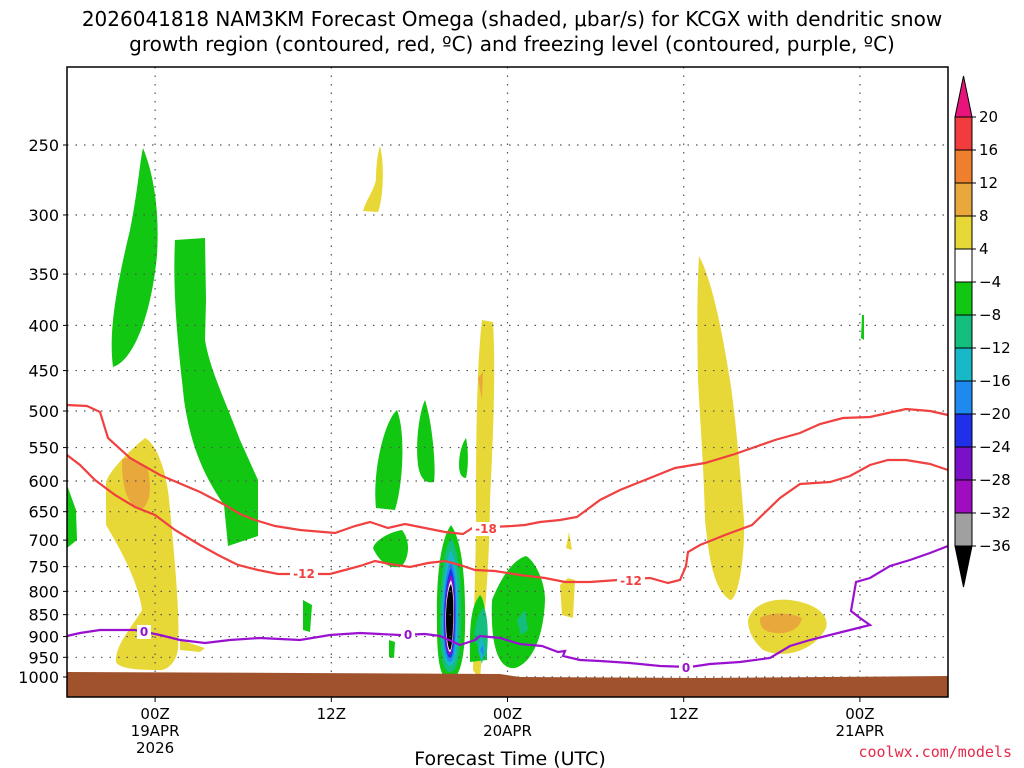 Image resolution: width=1024 pixels, height=768 pixels. What do you see at coordinates (43, 325) in the screenshot?
I see `y-tick-label: 400` at bounding box center [43, 325].